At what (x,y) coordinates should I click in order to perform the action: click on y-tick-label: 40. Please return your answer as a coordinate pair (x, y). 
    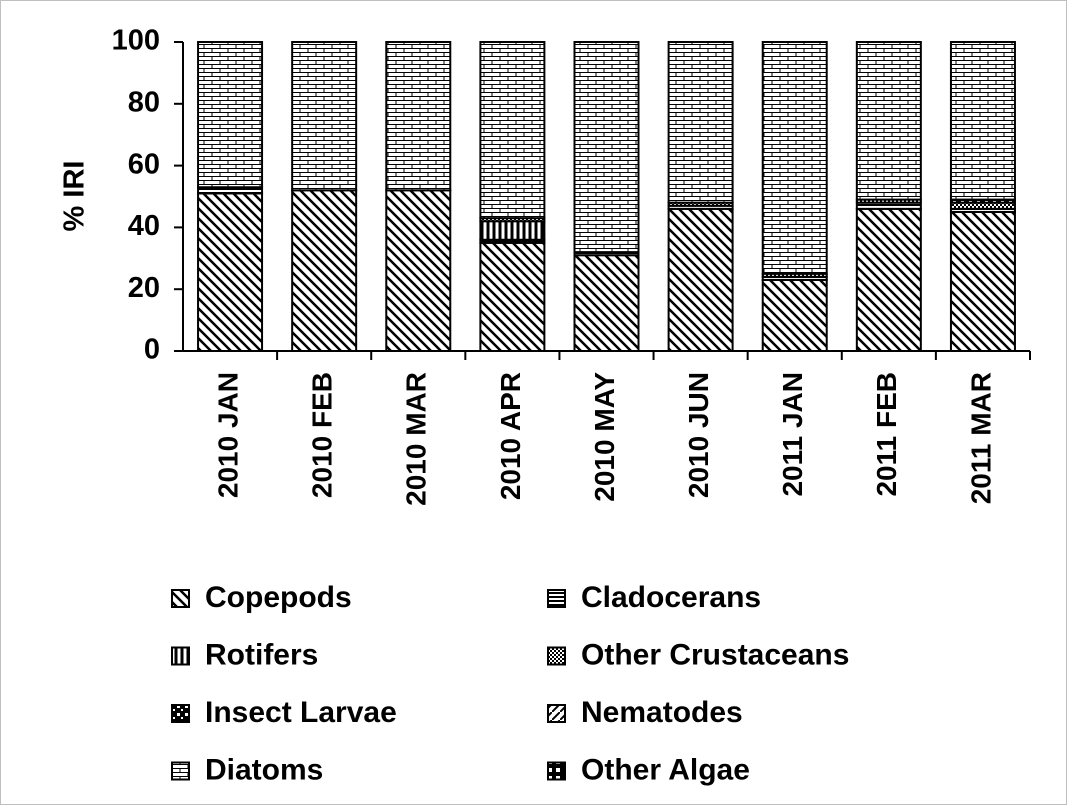
    Looking at the image, I should click on (144, 226).